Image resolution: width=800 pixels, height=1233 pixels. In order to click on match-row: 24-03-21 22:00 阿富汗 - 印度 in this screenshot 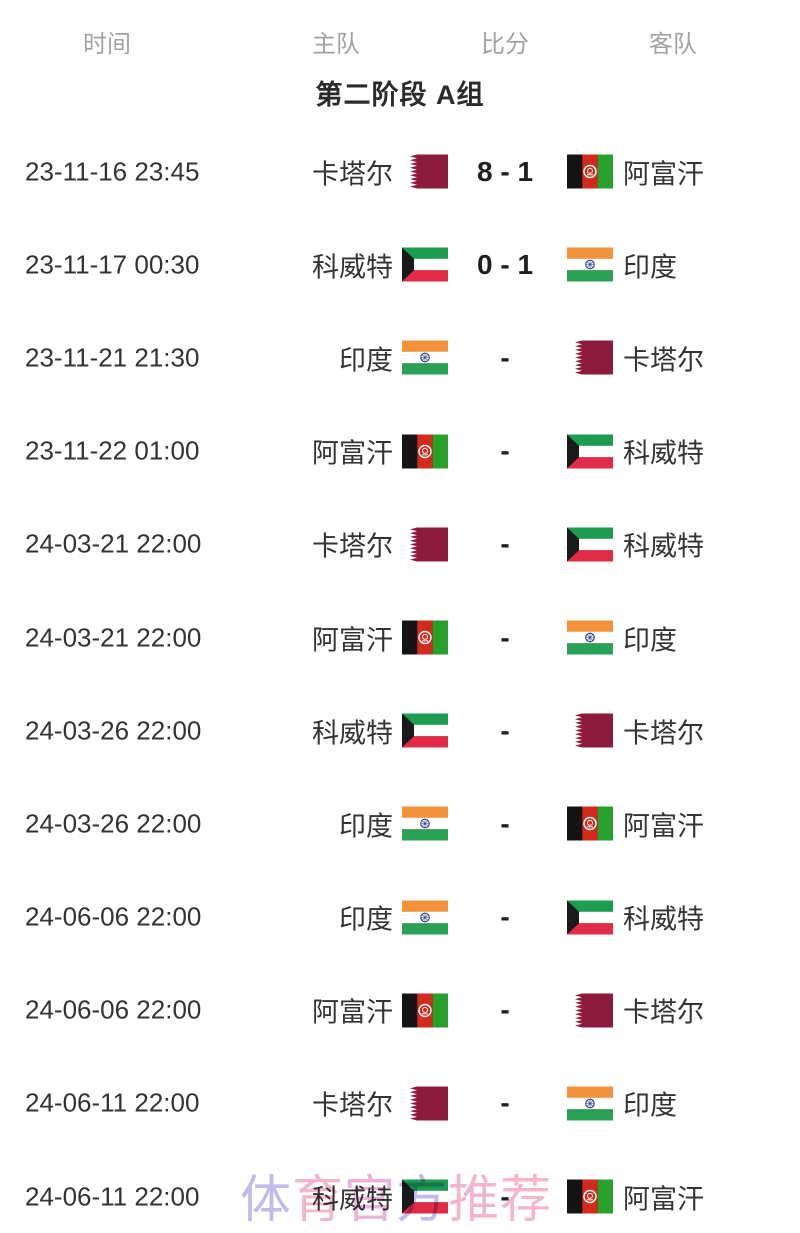, I will do `click(400, 637)`.